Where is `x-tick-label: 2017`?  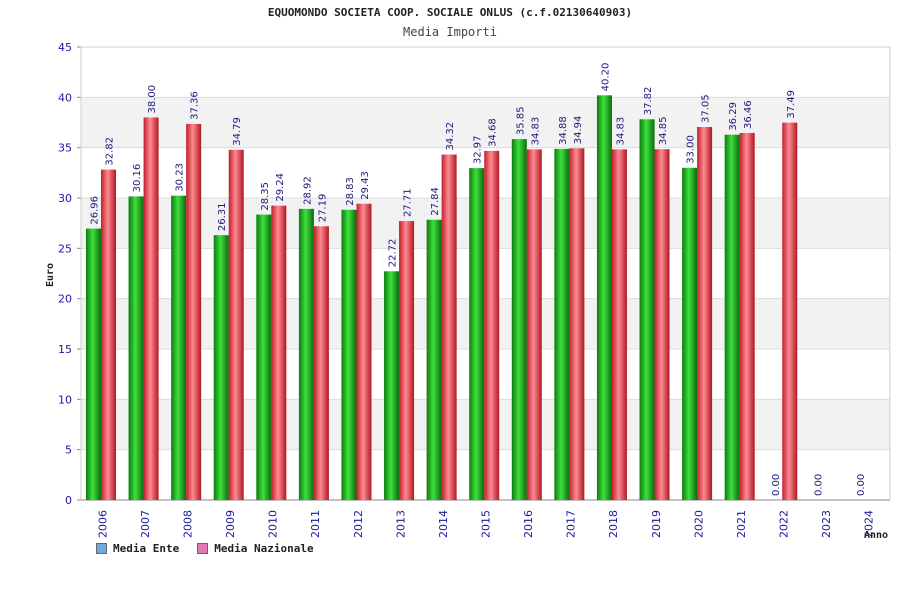 x-tick-label: 2017 is located at coordinates (571, 524).